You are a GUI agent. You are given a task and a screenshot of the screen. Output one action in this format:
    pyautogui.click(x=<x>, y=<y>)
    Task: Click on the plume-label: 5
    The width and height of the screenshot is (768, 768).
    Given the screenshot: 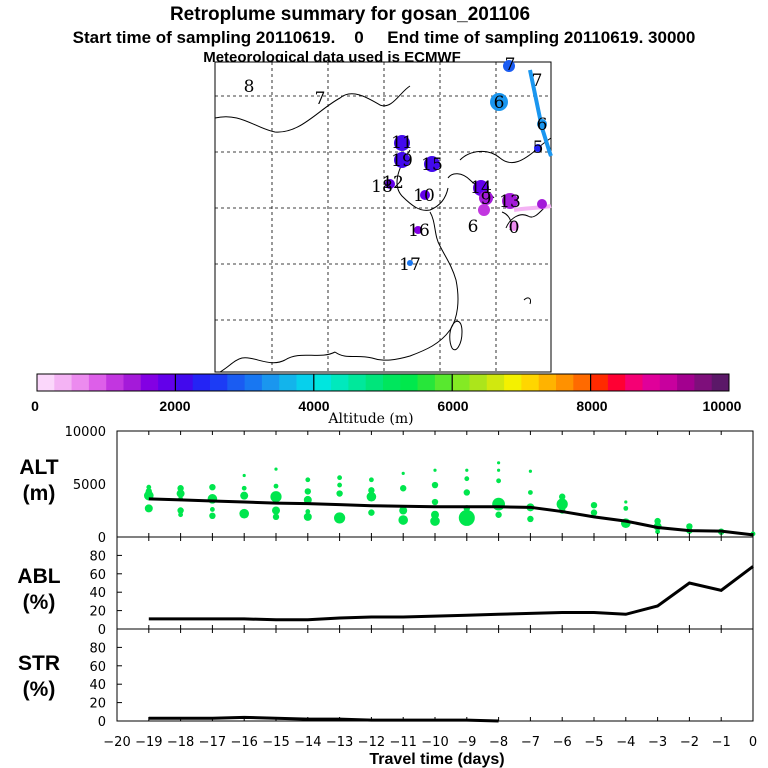 What is the action you would take?
    pyautogui.click(x=538, y=148)
    